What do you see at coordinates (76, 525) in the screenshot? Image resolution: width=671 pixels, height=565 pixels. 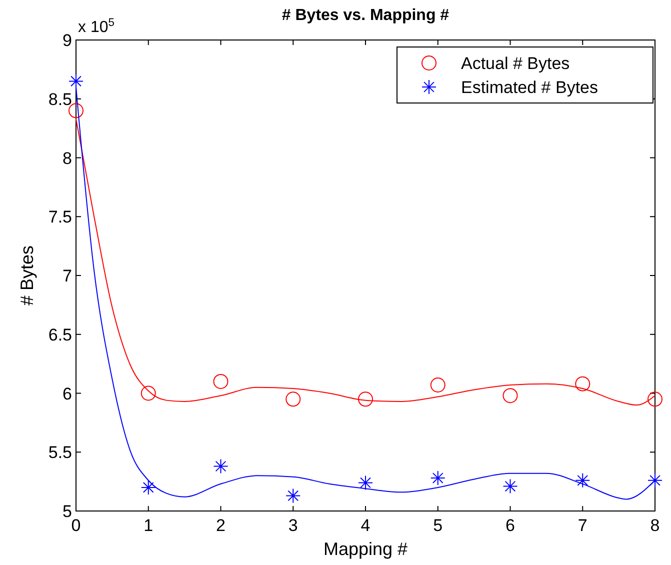 I see `x-tick-label: 0` at bounding box center [76, 525].